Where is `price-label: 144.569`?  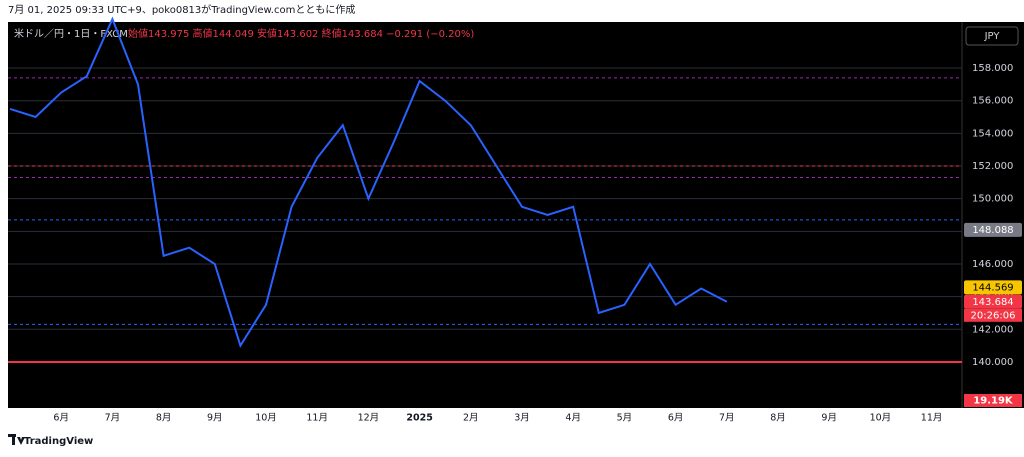
price-label: 144.569 is located at coordinates (992, 287).